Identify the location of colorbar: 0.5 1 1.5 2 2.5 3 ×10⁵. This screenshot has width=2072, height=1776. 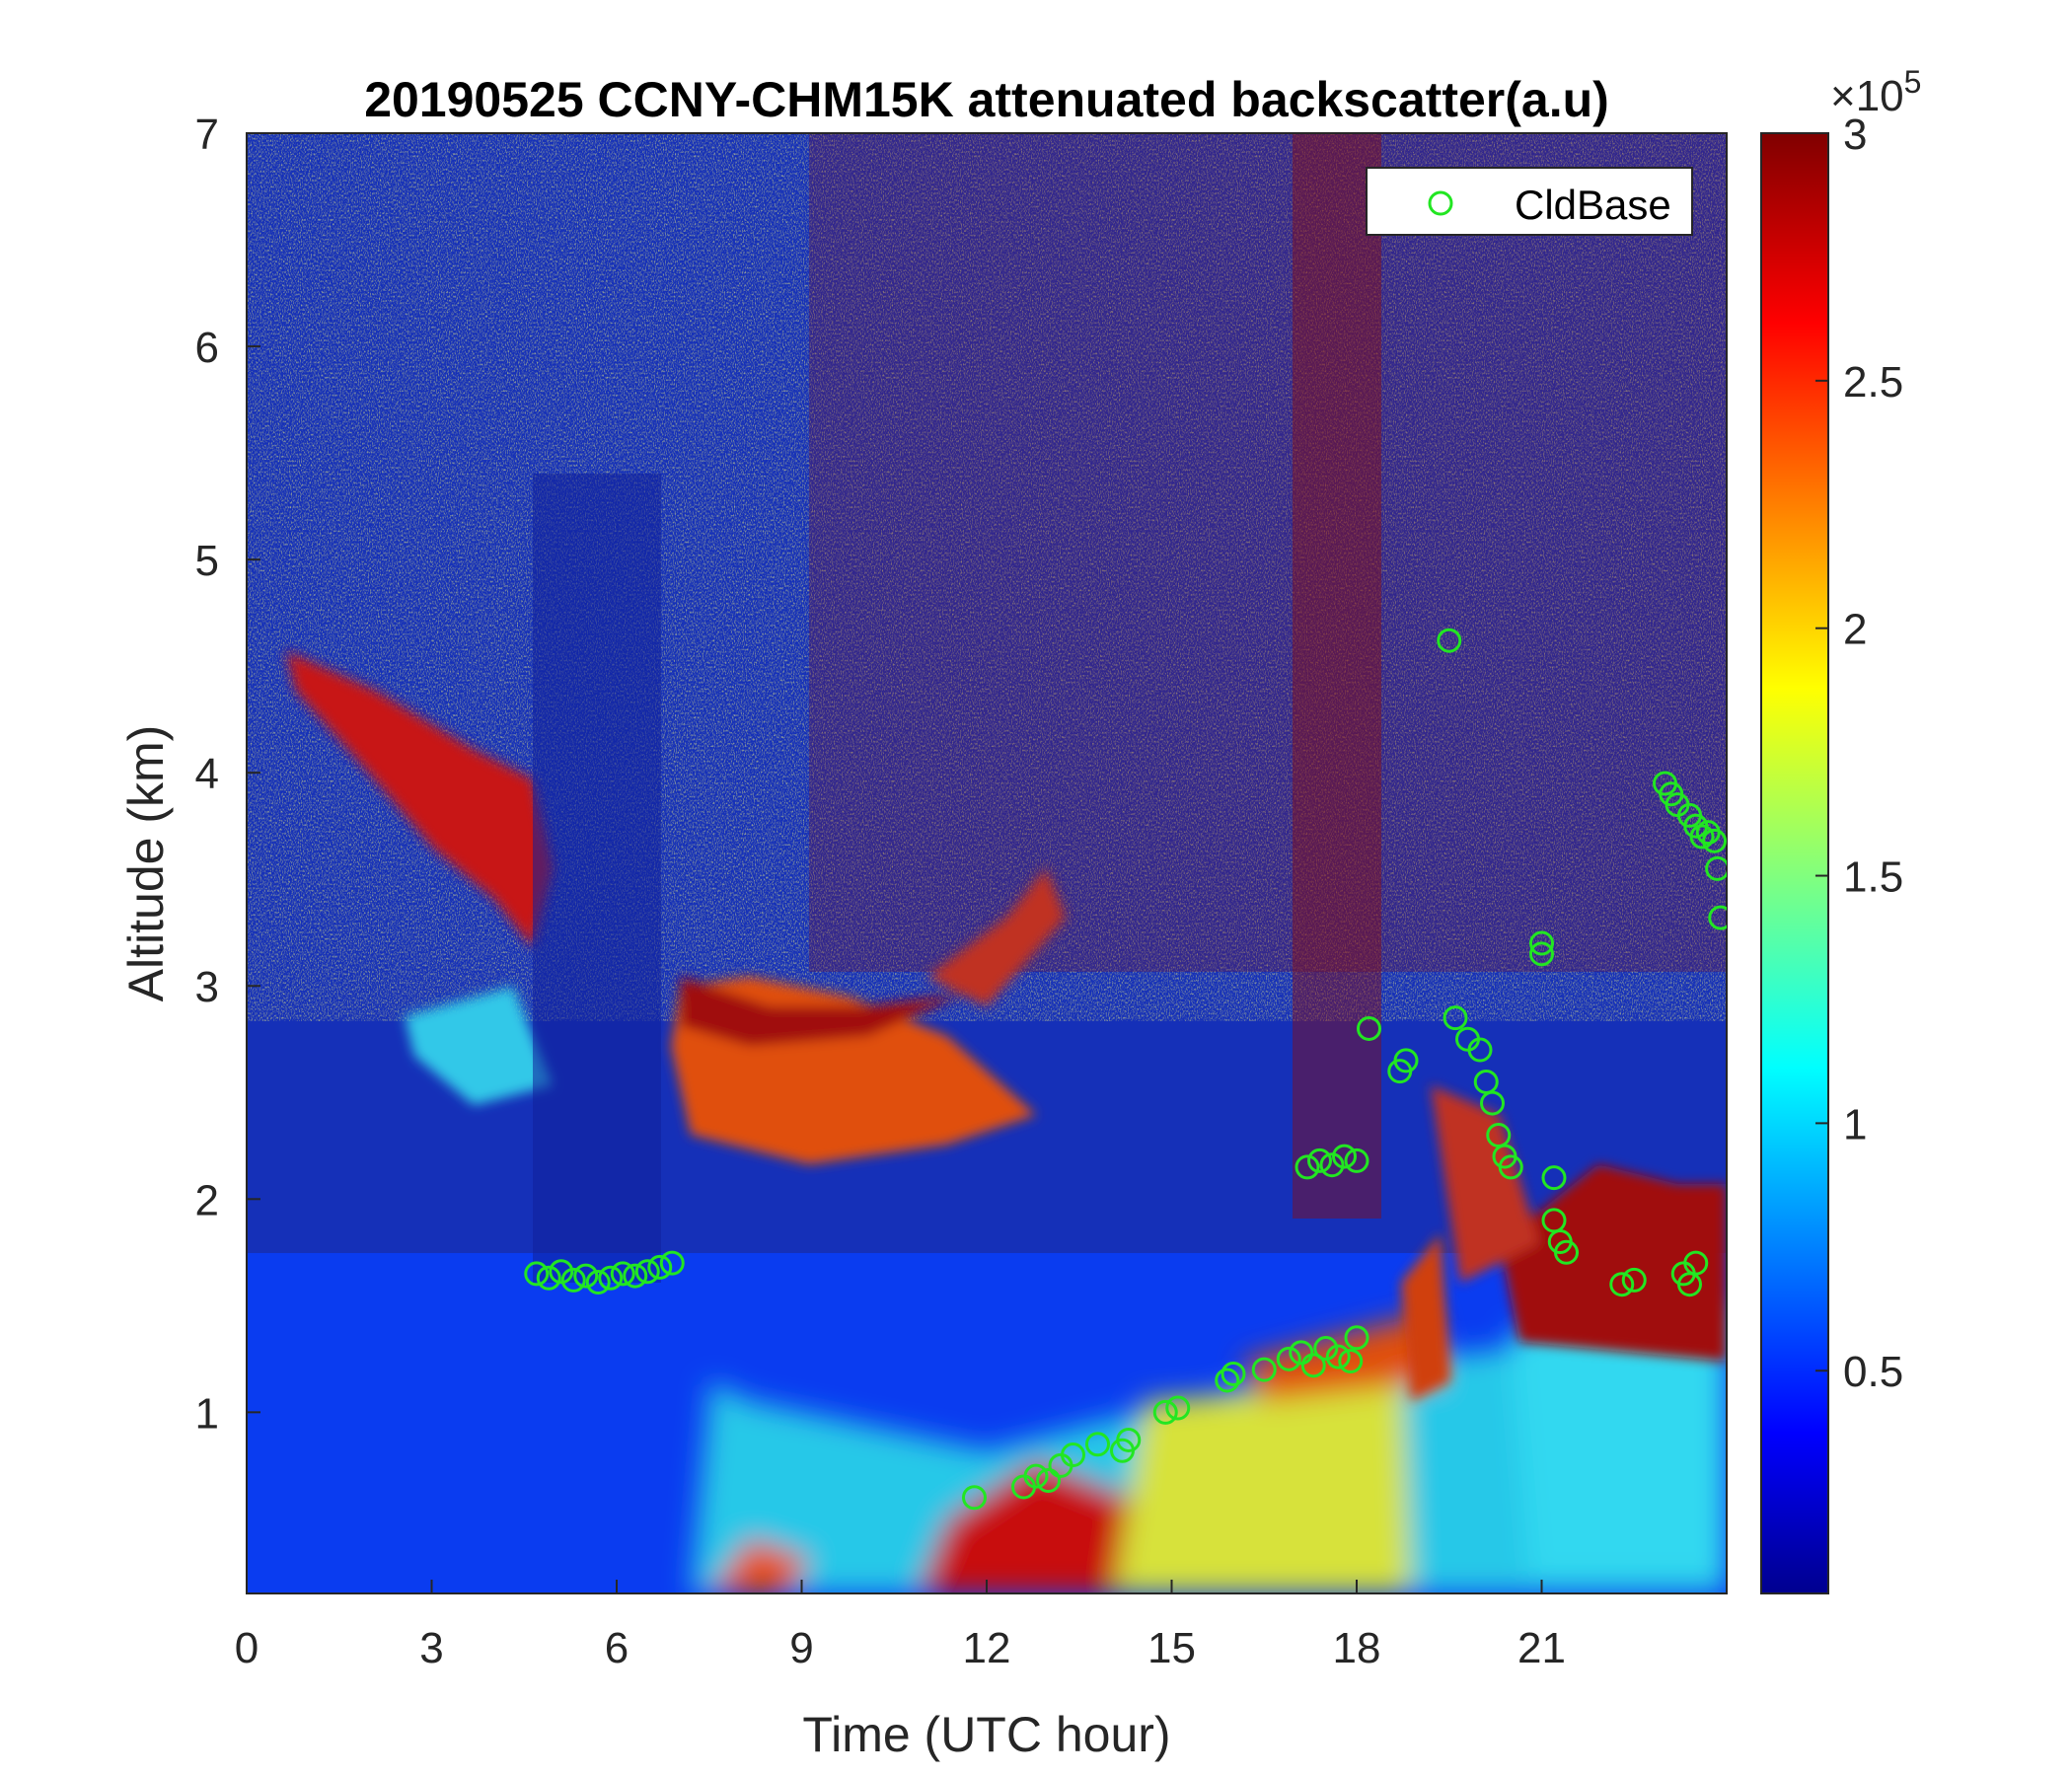
(1840, 829).